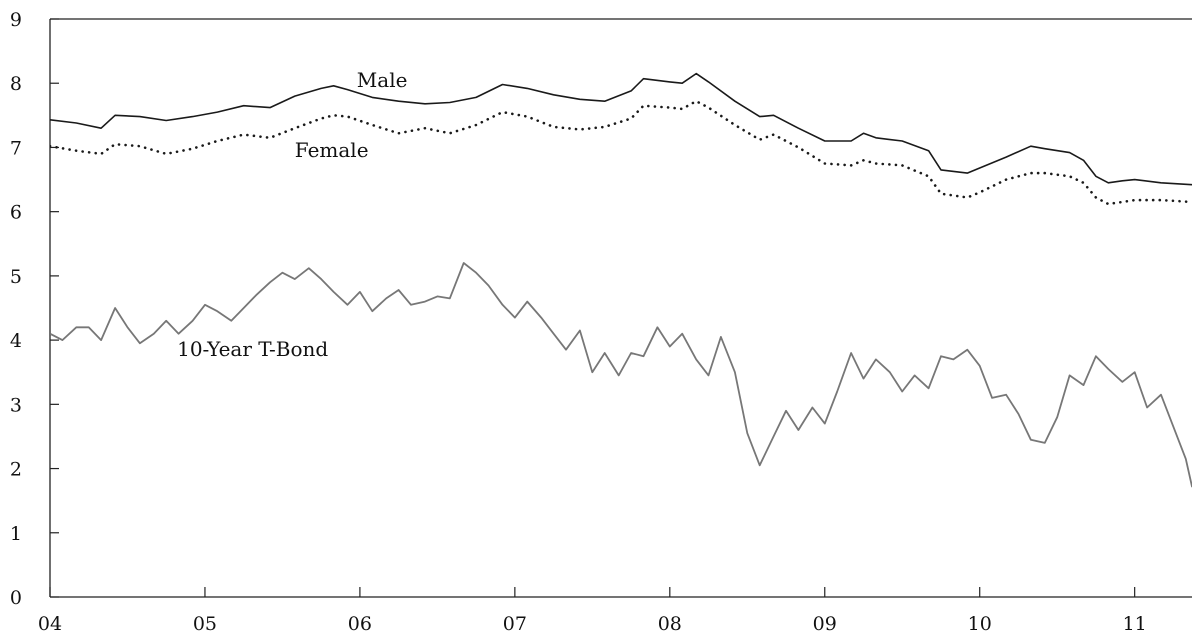  Describe the element at coordinates (16, 20) in the screenshot. I see `y-tick-label: 9` at that location.